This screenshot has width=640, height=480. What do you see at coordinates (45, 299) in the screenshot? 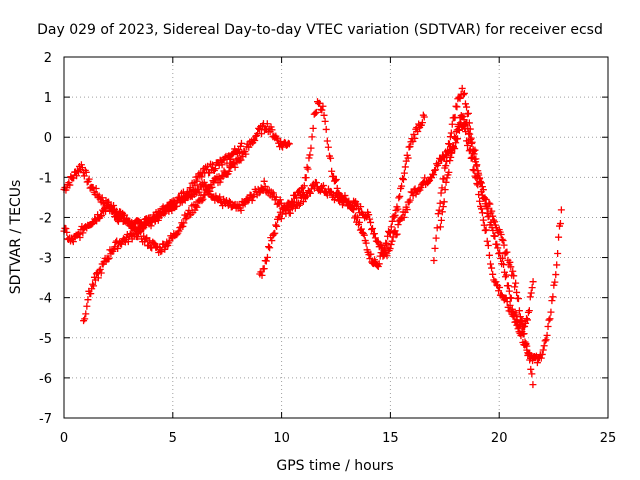
I see `y-tick-label: -4` at bounding box center [45, 299].